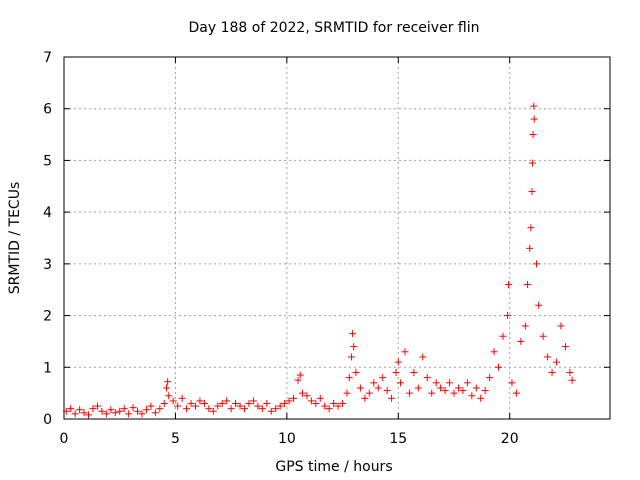 Image resolution: width=640 pixels, height=480 pixels. Describe the element at coordinates (47, 161) in the screenshot. I see `y-tick-label: 5` at that location.